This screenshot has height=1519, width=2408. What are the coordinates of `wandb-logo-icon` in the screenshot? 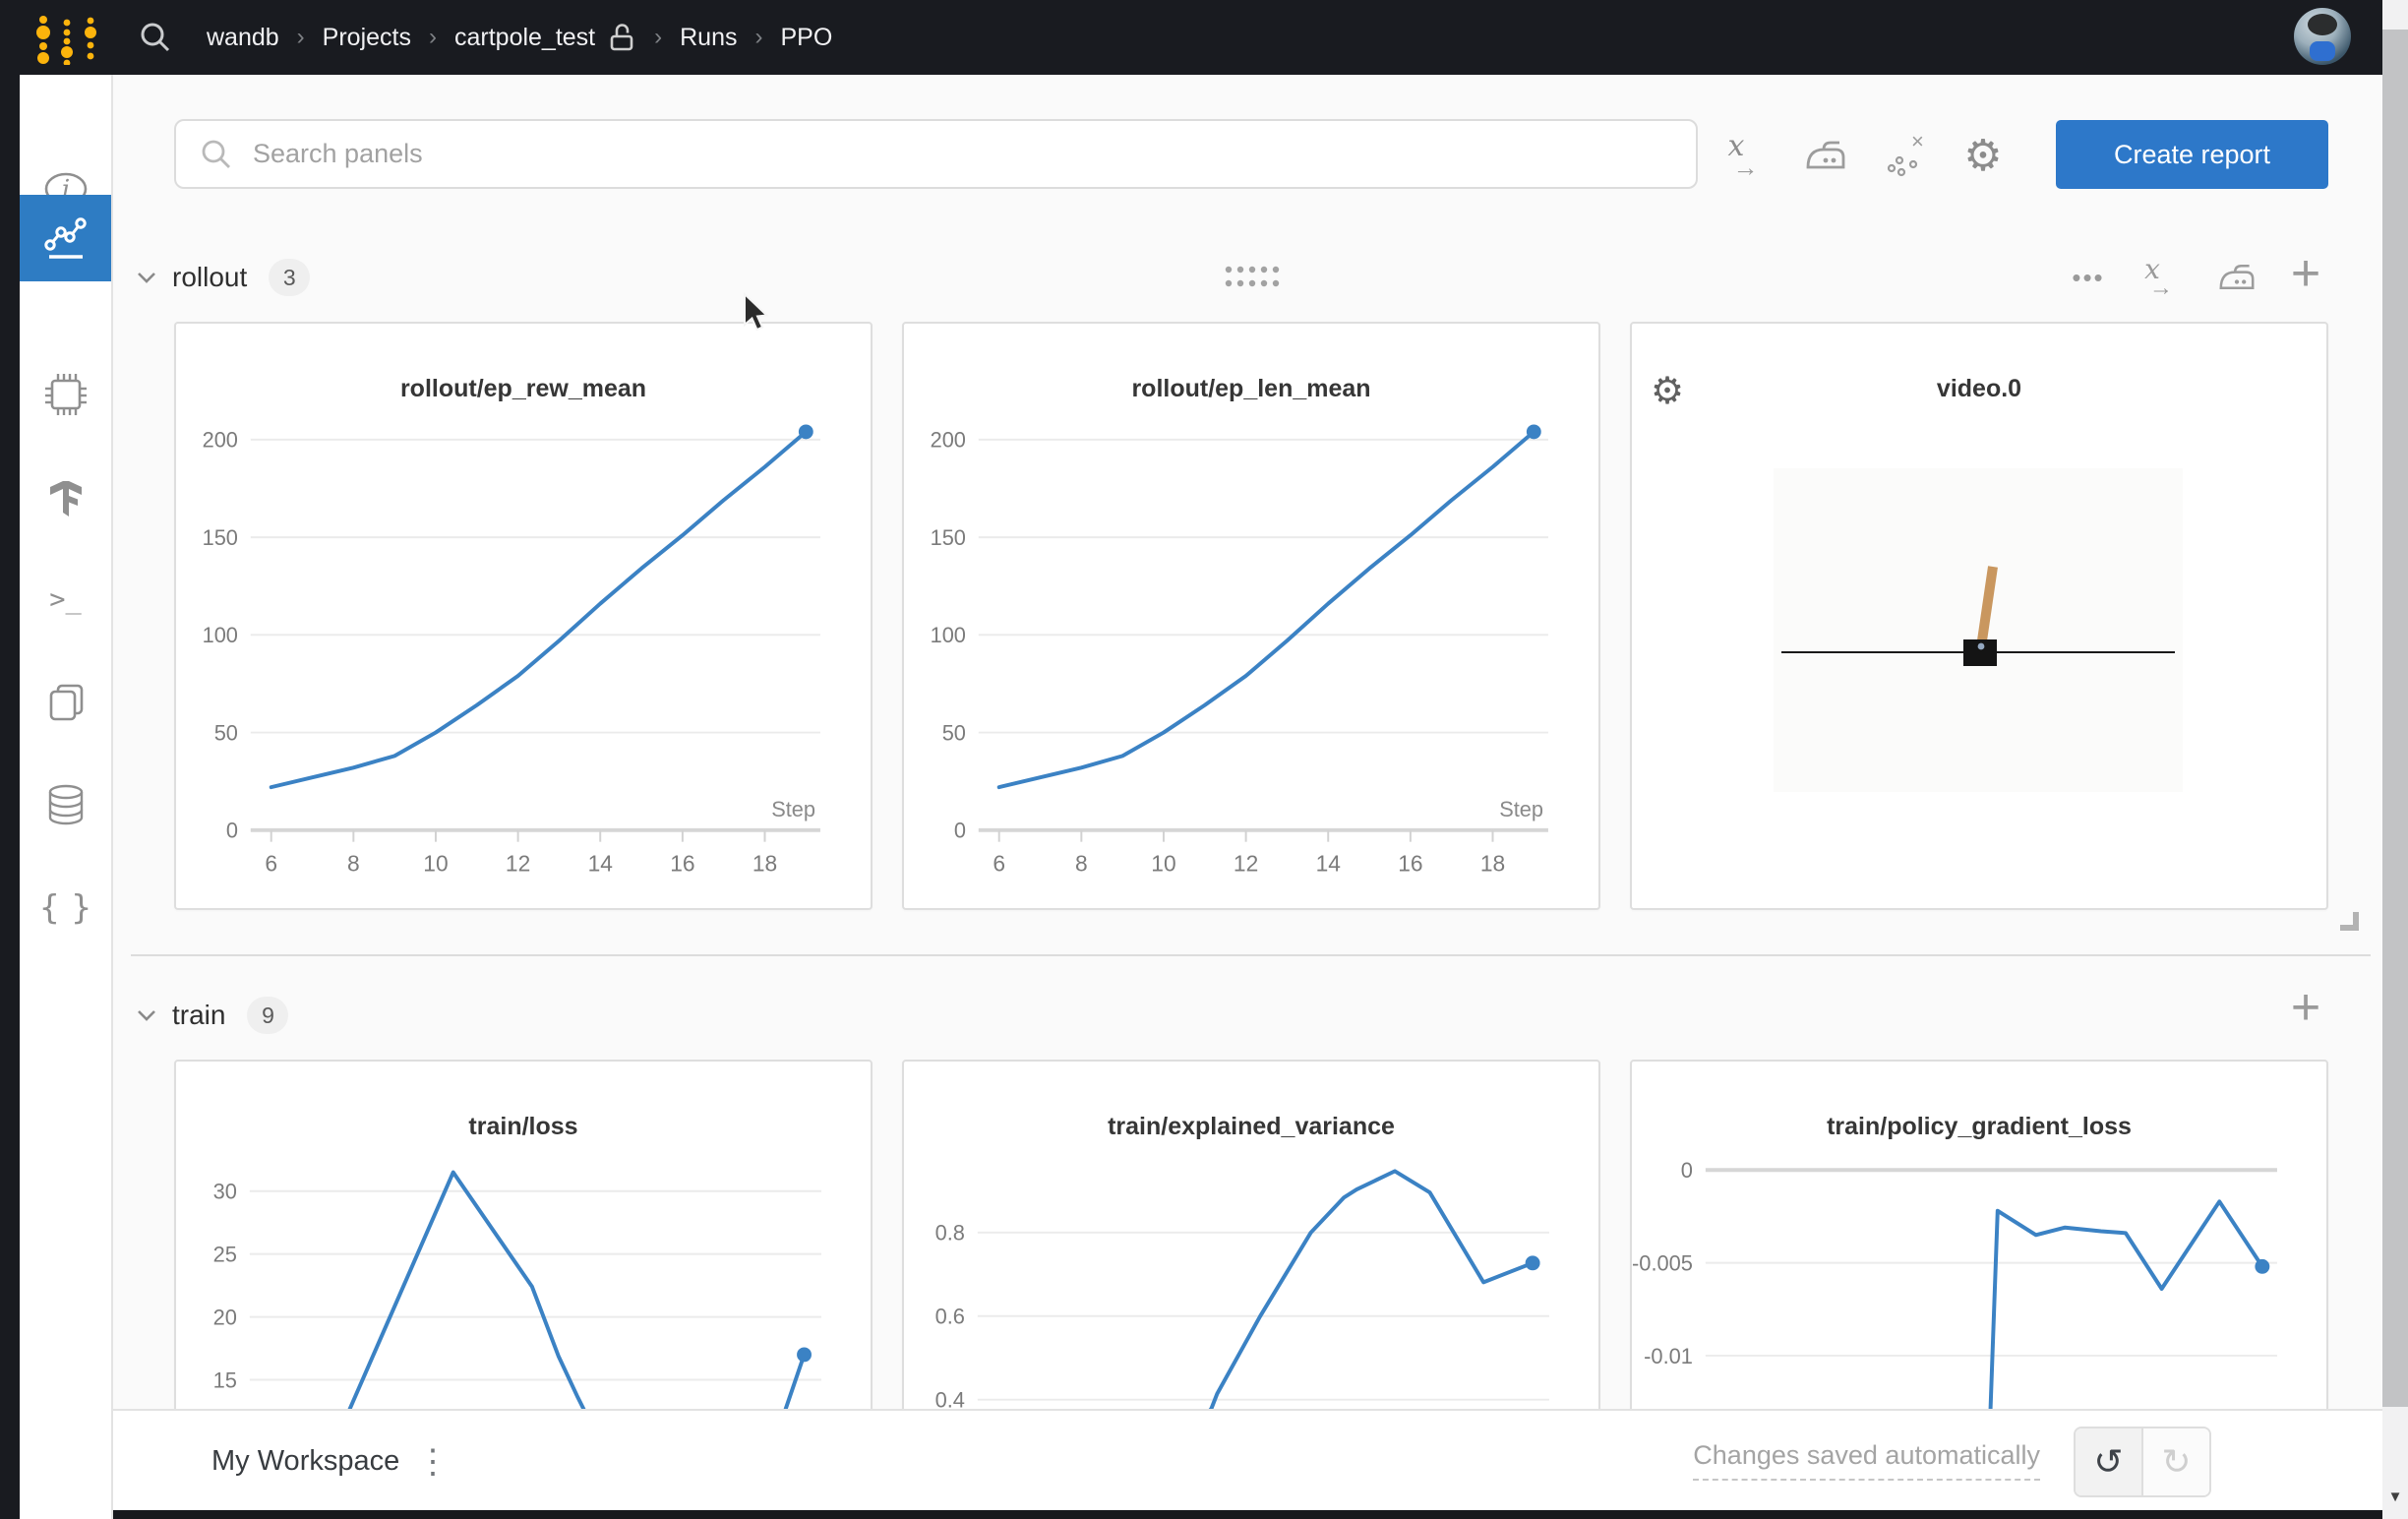 It's located at (67, 37).